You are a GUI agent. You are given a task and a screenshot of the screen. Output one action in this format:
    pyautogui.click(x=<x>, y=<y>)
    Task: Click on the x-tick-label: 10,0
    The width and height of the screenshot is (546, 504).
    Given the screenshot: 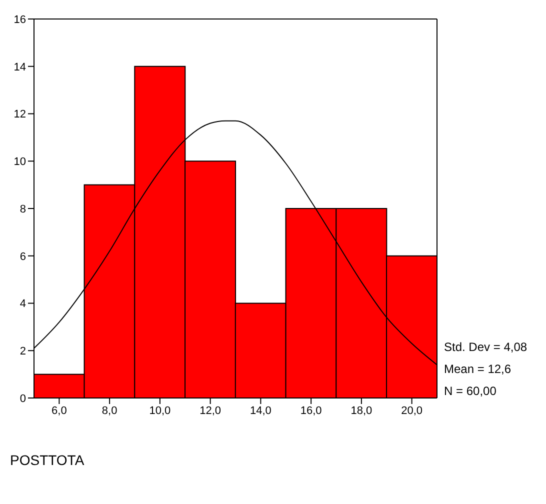 What is the action you would take?
    pyautogui.click(x=160, y=410)
    